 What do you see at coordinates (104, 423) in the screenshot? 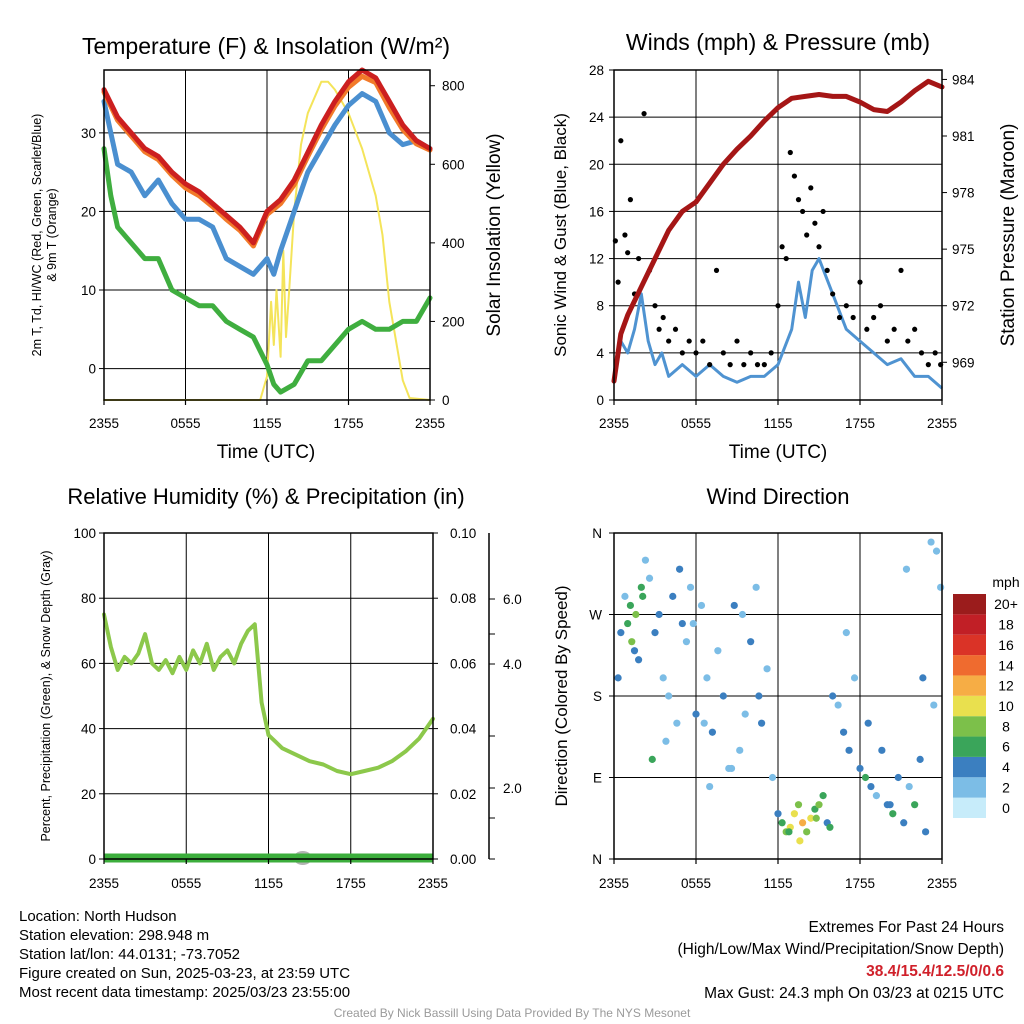
I see `temp-x-tick-label: 2355` at bounding box center [104, 423].